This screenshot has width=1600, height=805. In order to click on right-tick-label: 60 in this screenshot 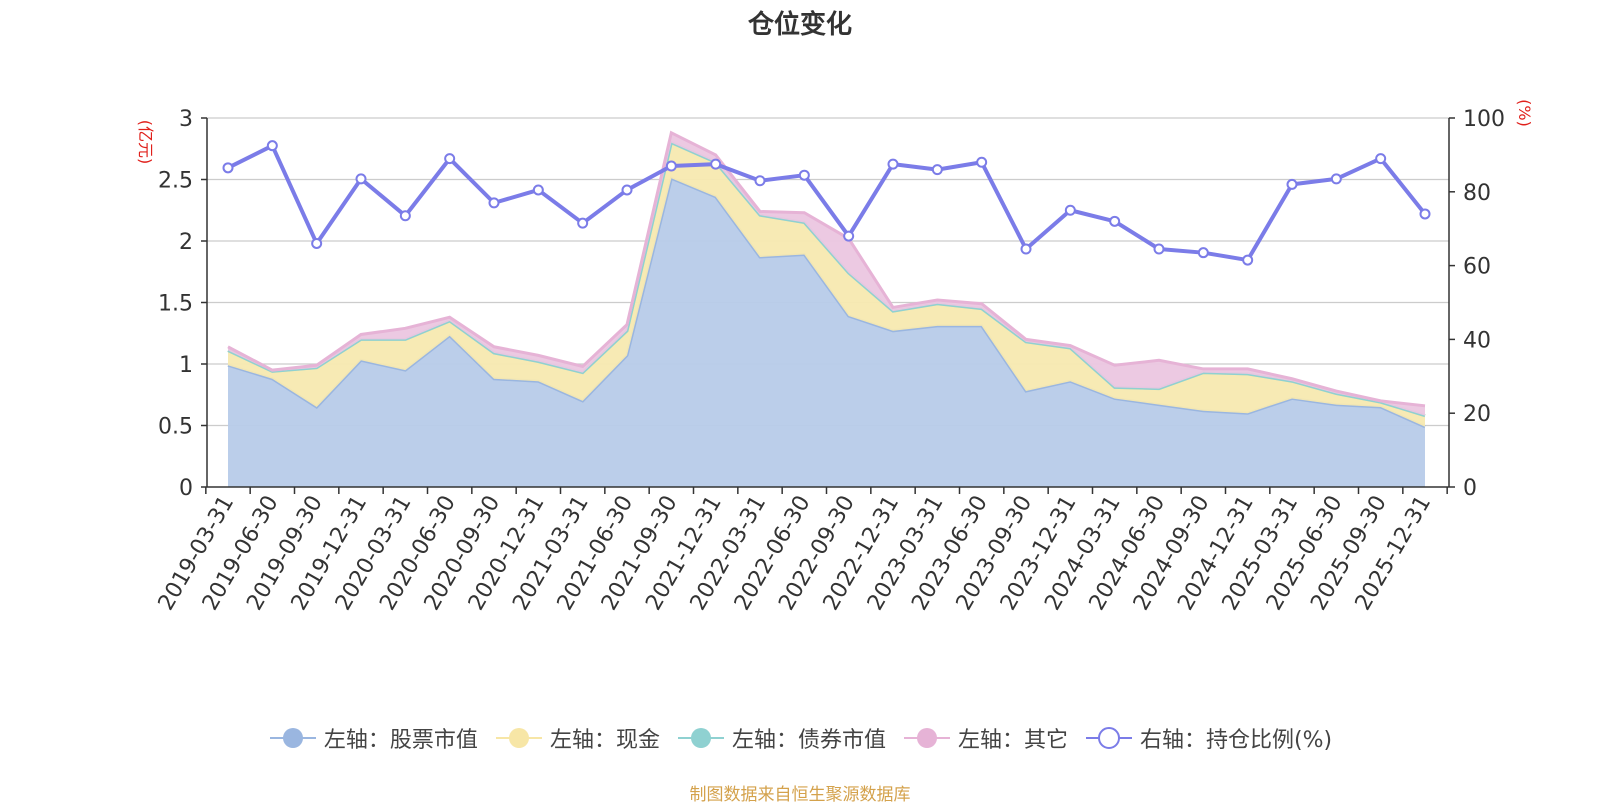, I will do `click(1477, 267)`.